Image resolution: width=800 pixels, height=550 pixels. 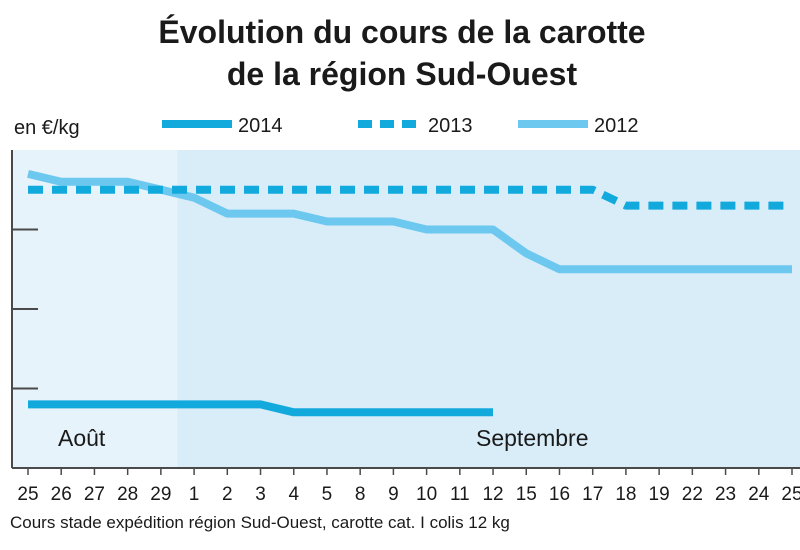 I want to click on x-tick-label: 28, so click(x=127, y=494).